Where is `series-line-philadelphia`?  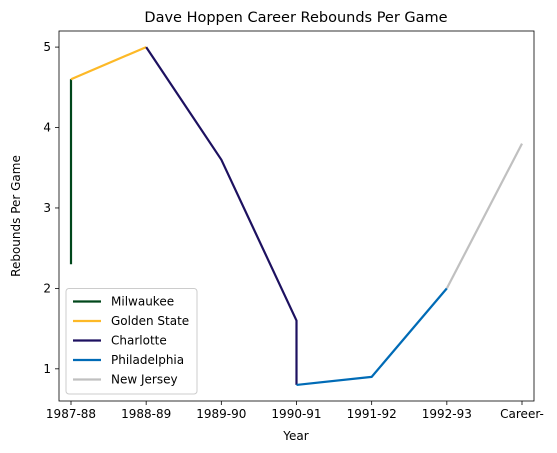
series-line-philadelphia is located at coordinates (372, 337).